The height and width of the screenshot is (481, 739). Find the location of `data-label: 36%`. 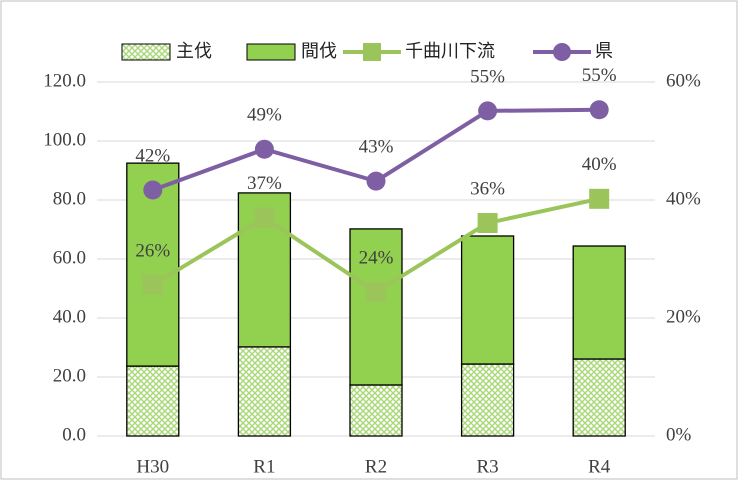

data-label: 36% is located at coordinates (487, 188).